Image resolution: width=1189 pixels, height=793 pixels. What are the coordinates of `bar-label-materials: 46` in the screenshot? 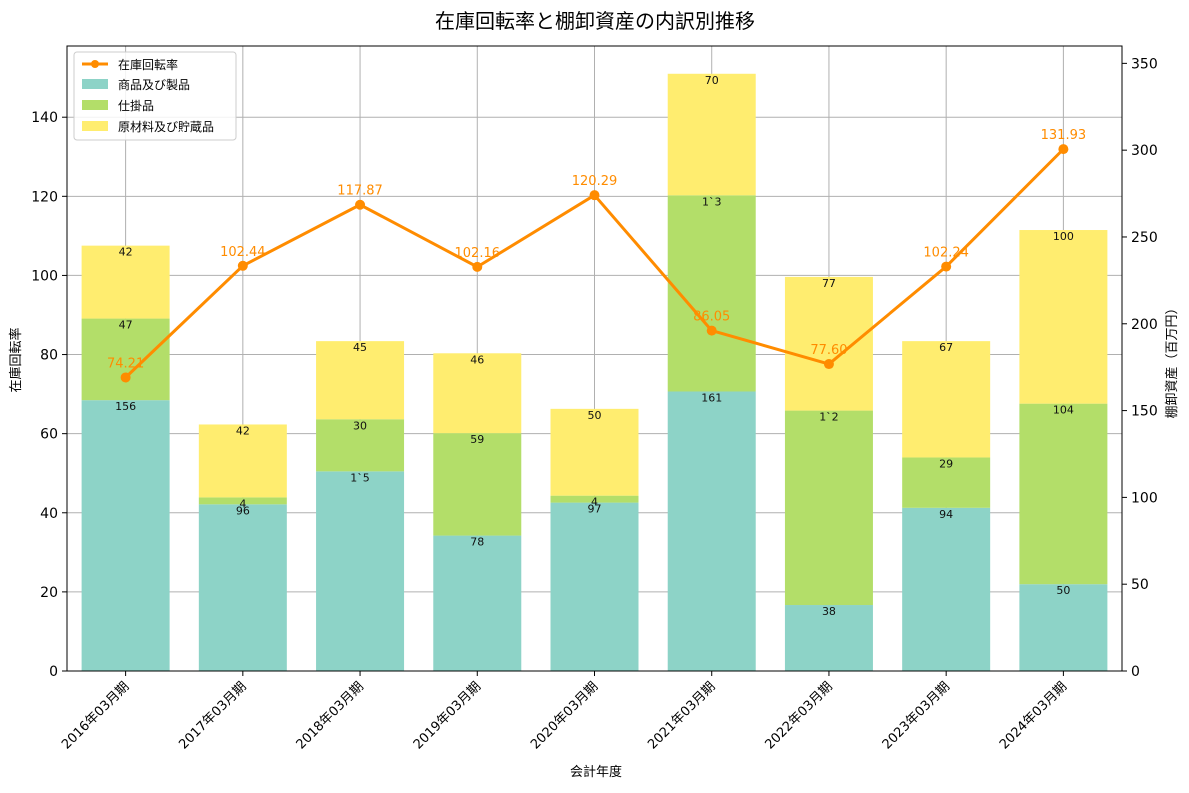 It's located at (477, 359).